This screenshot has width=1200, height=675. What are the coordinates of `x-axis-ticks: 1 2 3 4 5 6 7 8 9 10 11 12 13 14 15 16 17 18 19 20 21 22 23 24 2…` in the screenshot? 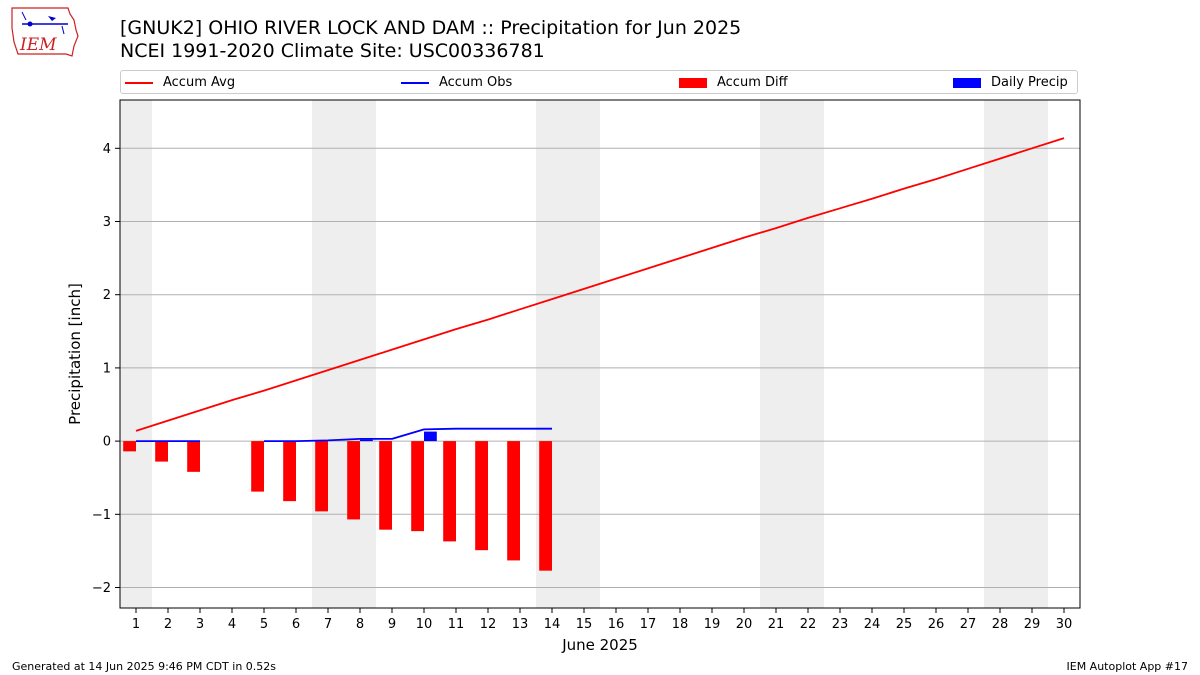 It's located at (602, 620).